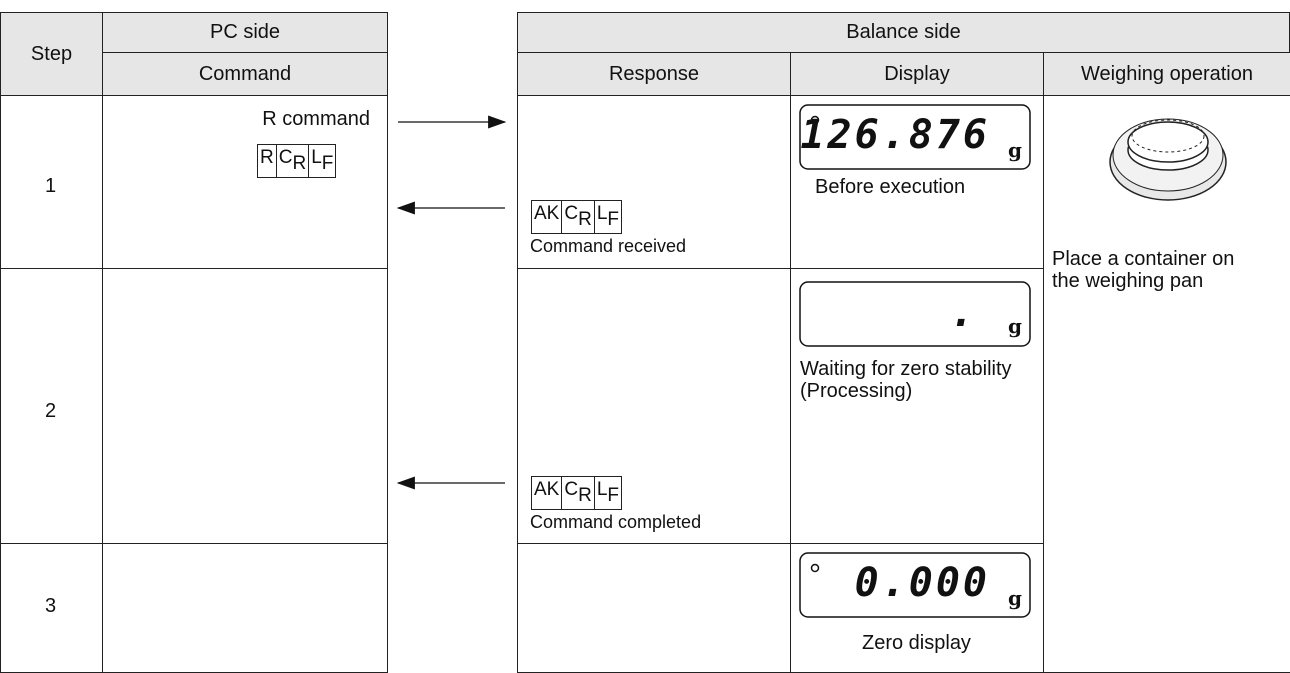  I want to click on display-caption: Before execution, so click(890, 187).